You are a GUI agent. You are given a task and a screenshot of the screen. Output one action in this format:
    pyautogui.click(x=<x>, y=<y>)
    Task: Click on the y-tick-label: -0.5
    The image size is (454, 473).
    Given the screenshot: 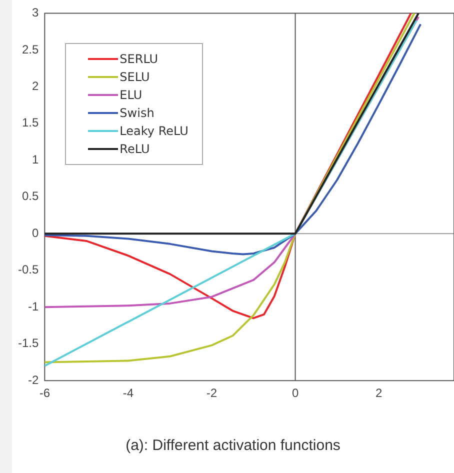 What is the action you would take?
    pyautogui.click(x=28, y=269)
    